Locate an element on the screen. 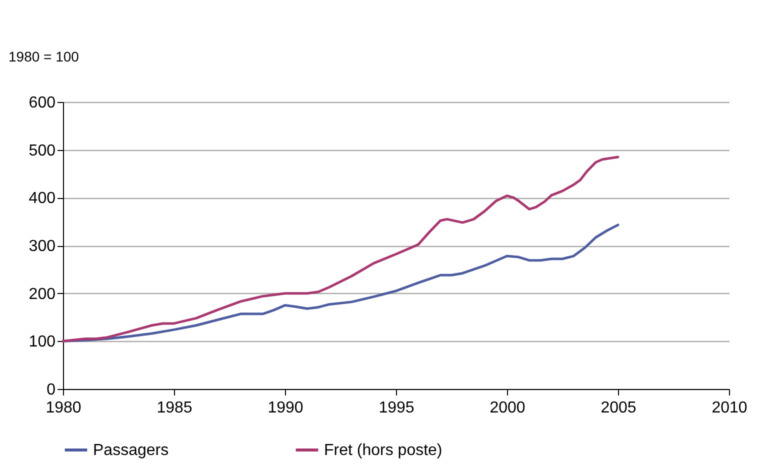 The height and width of the screenshot is (464, 769). x-tick-label: 1990 is located at coordinates (286, 408).